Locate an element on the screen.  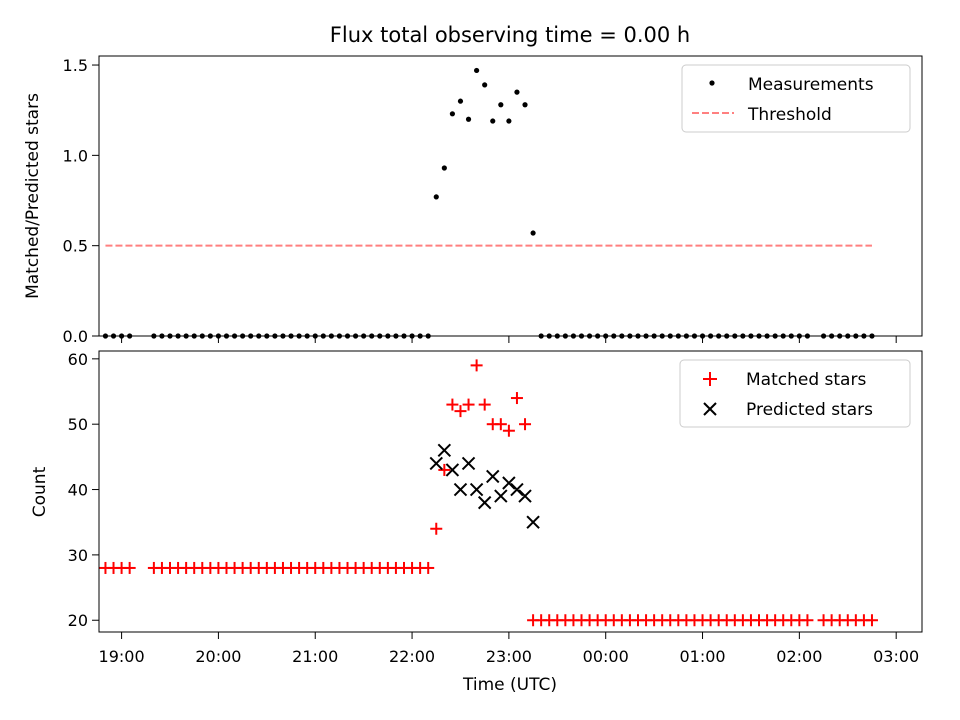
x-tick-label: 22:00 is located at coordinates (412, 656).